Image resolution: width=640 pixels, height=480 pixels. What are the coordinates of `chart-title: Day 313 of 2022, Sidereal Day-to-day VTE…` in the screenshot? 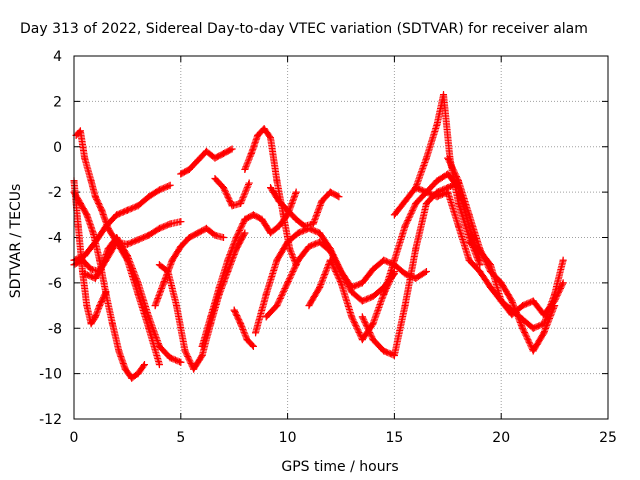 It's located at (304, 29).